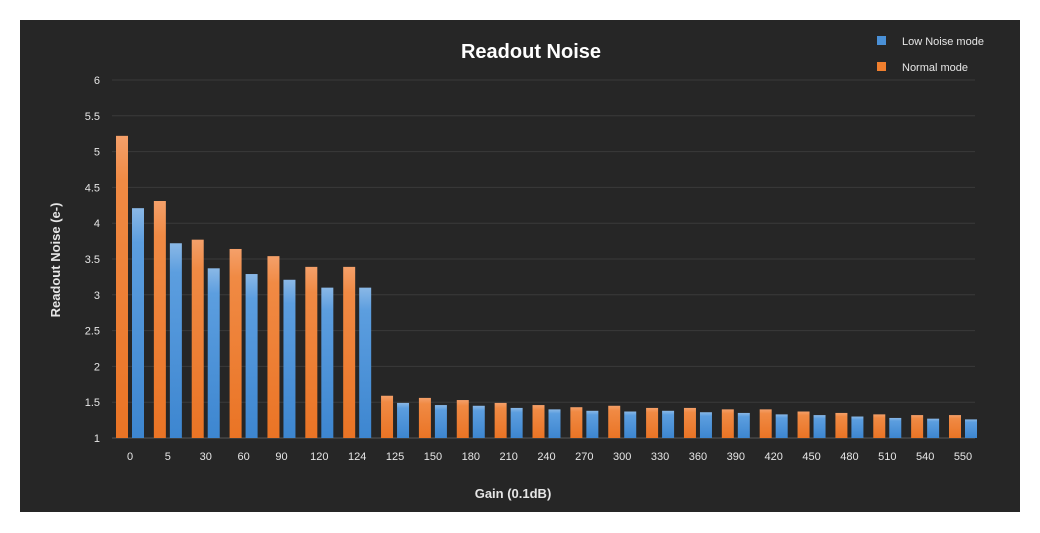  What do you see at coordinates (92, 117) in the screenshot?
I see `y-tick-label: 5.5` at bounding box center [92, 117].